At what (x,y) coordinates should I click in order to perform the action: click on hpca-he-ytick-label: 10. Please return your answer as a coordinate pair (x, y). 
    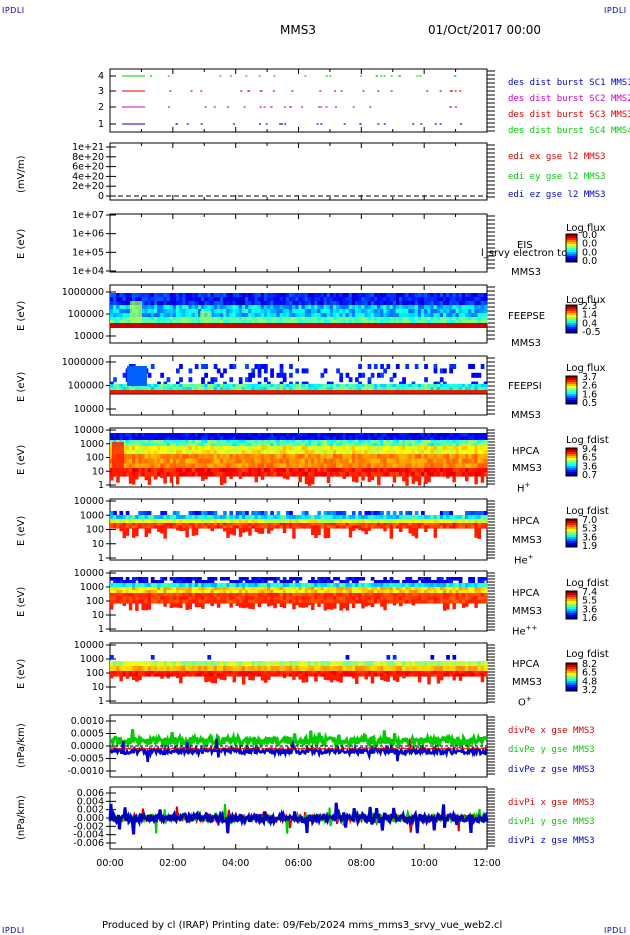
    Looking at the image, I should click on (98, 544).